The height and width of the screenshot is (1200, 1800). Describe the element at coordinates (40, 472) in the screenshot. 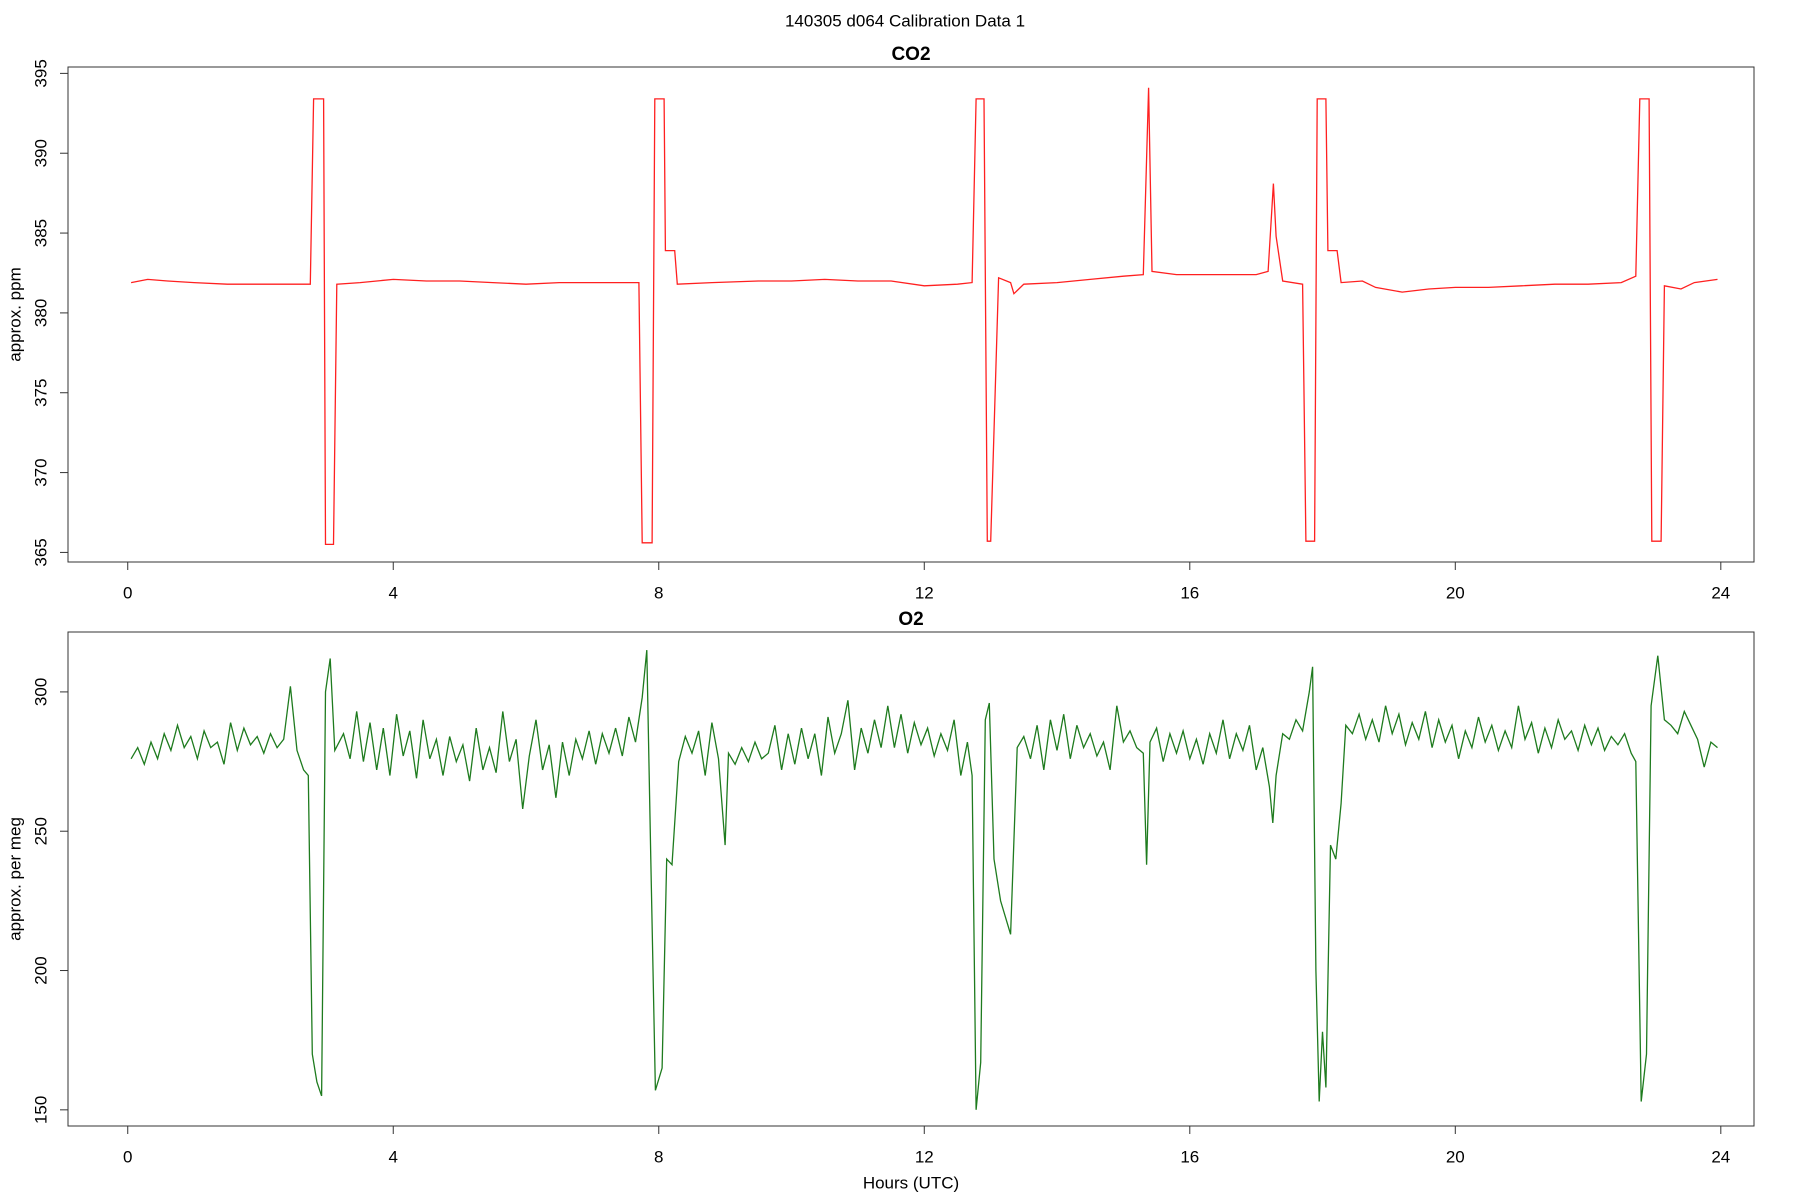

I see `y-tick-label: 370` at that location.